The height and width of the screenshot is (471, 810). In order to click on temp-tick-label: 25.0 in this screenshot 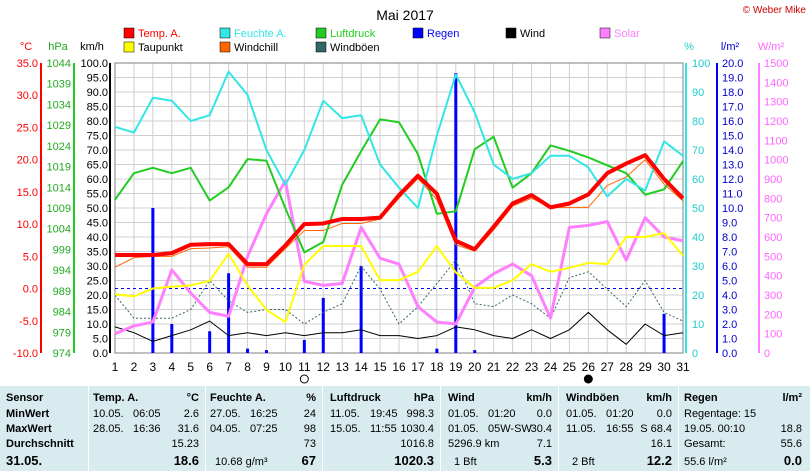, I will do `click(27, 128)`.